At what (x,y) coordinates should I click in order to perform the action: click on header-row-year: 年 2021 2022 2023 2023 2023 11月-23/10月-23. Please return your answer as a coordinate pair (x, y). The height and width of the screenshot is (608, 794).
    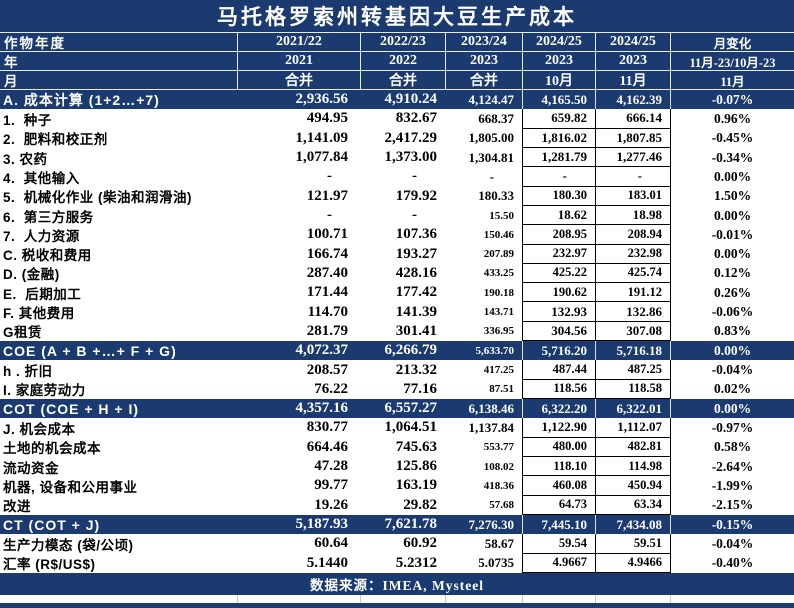
    Looking at the image, I should click on (397, 61).